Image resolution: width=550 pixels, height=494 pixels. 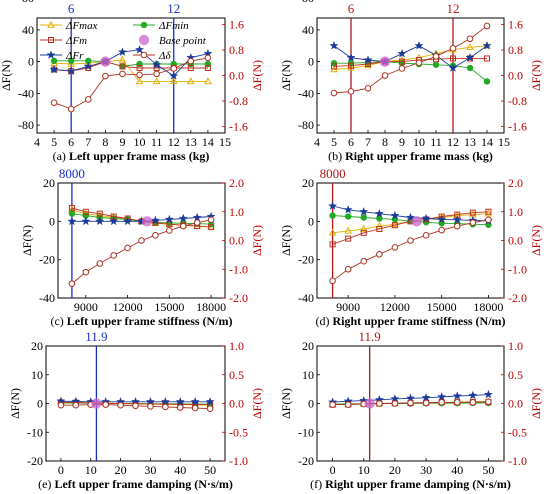 I want to click on y-tick-label-right: -0.8, so click(x=517, y=101).